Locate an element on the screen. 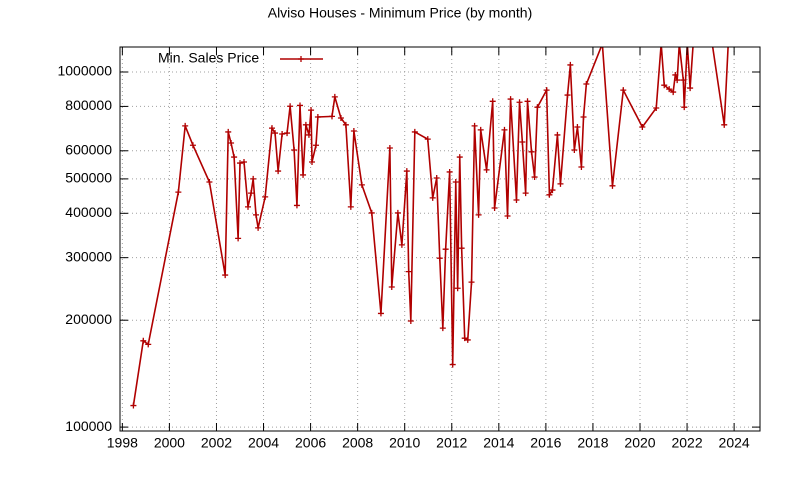 This screenshot has height=480, width=800. x-tick-label: 2024 is located at coordinates (734, 443).